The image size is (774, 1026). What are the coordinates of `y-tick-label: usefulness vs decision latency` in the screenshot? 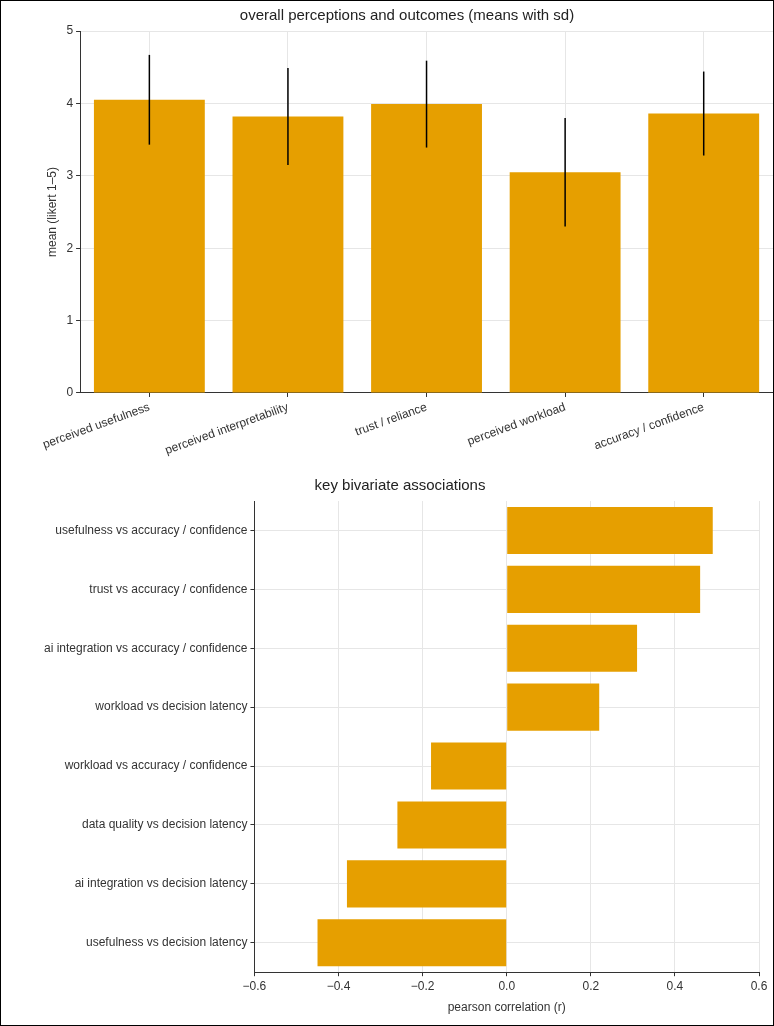 It's located at (167, 942).